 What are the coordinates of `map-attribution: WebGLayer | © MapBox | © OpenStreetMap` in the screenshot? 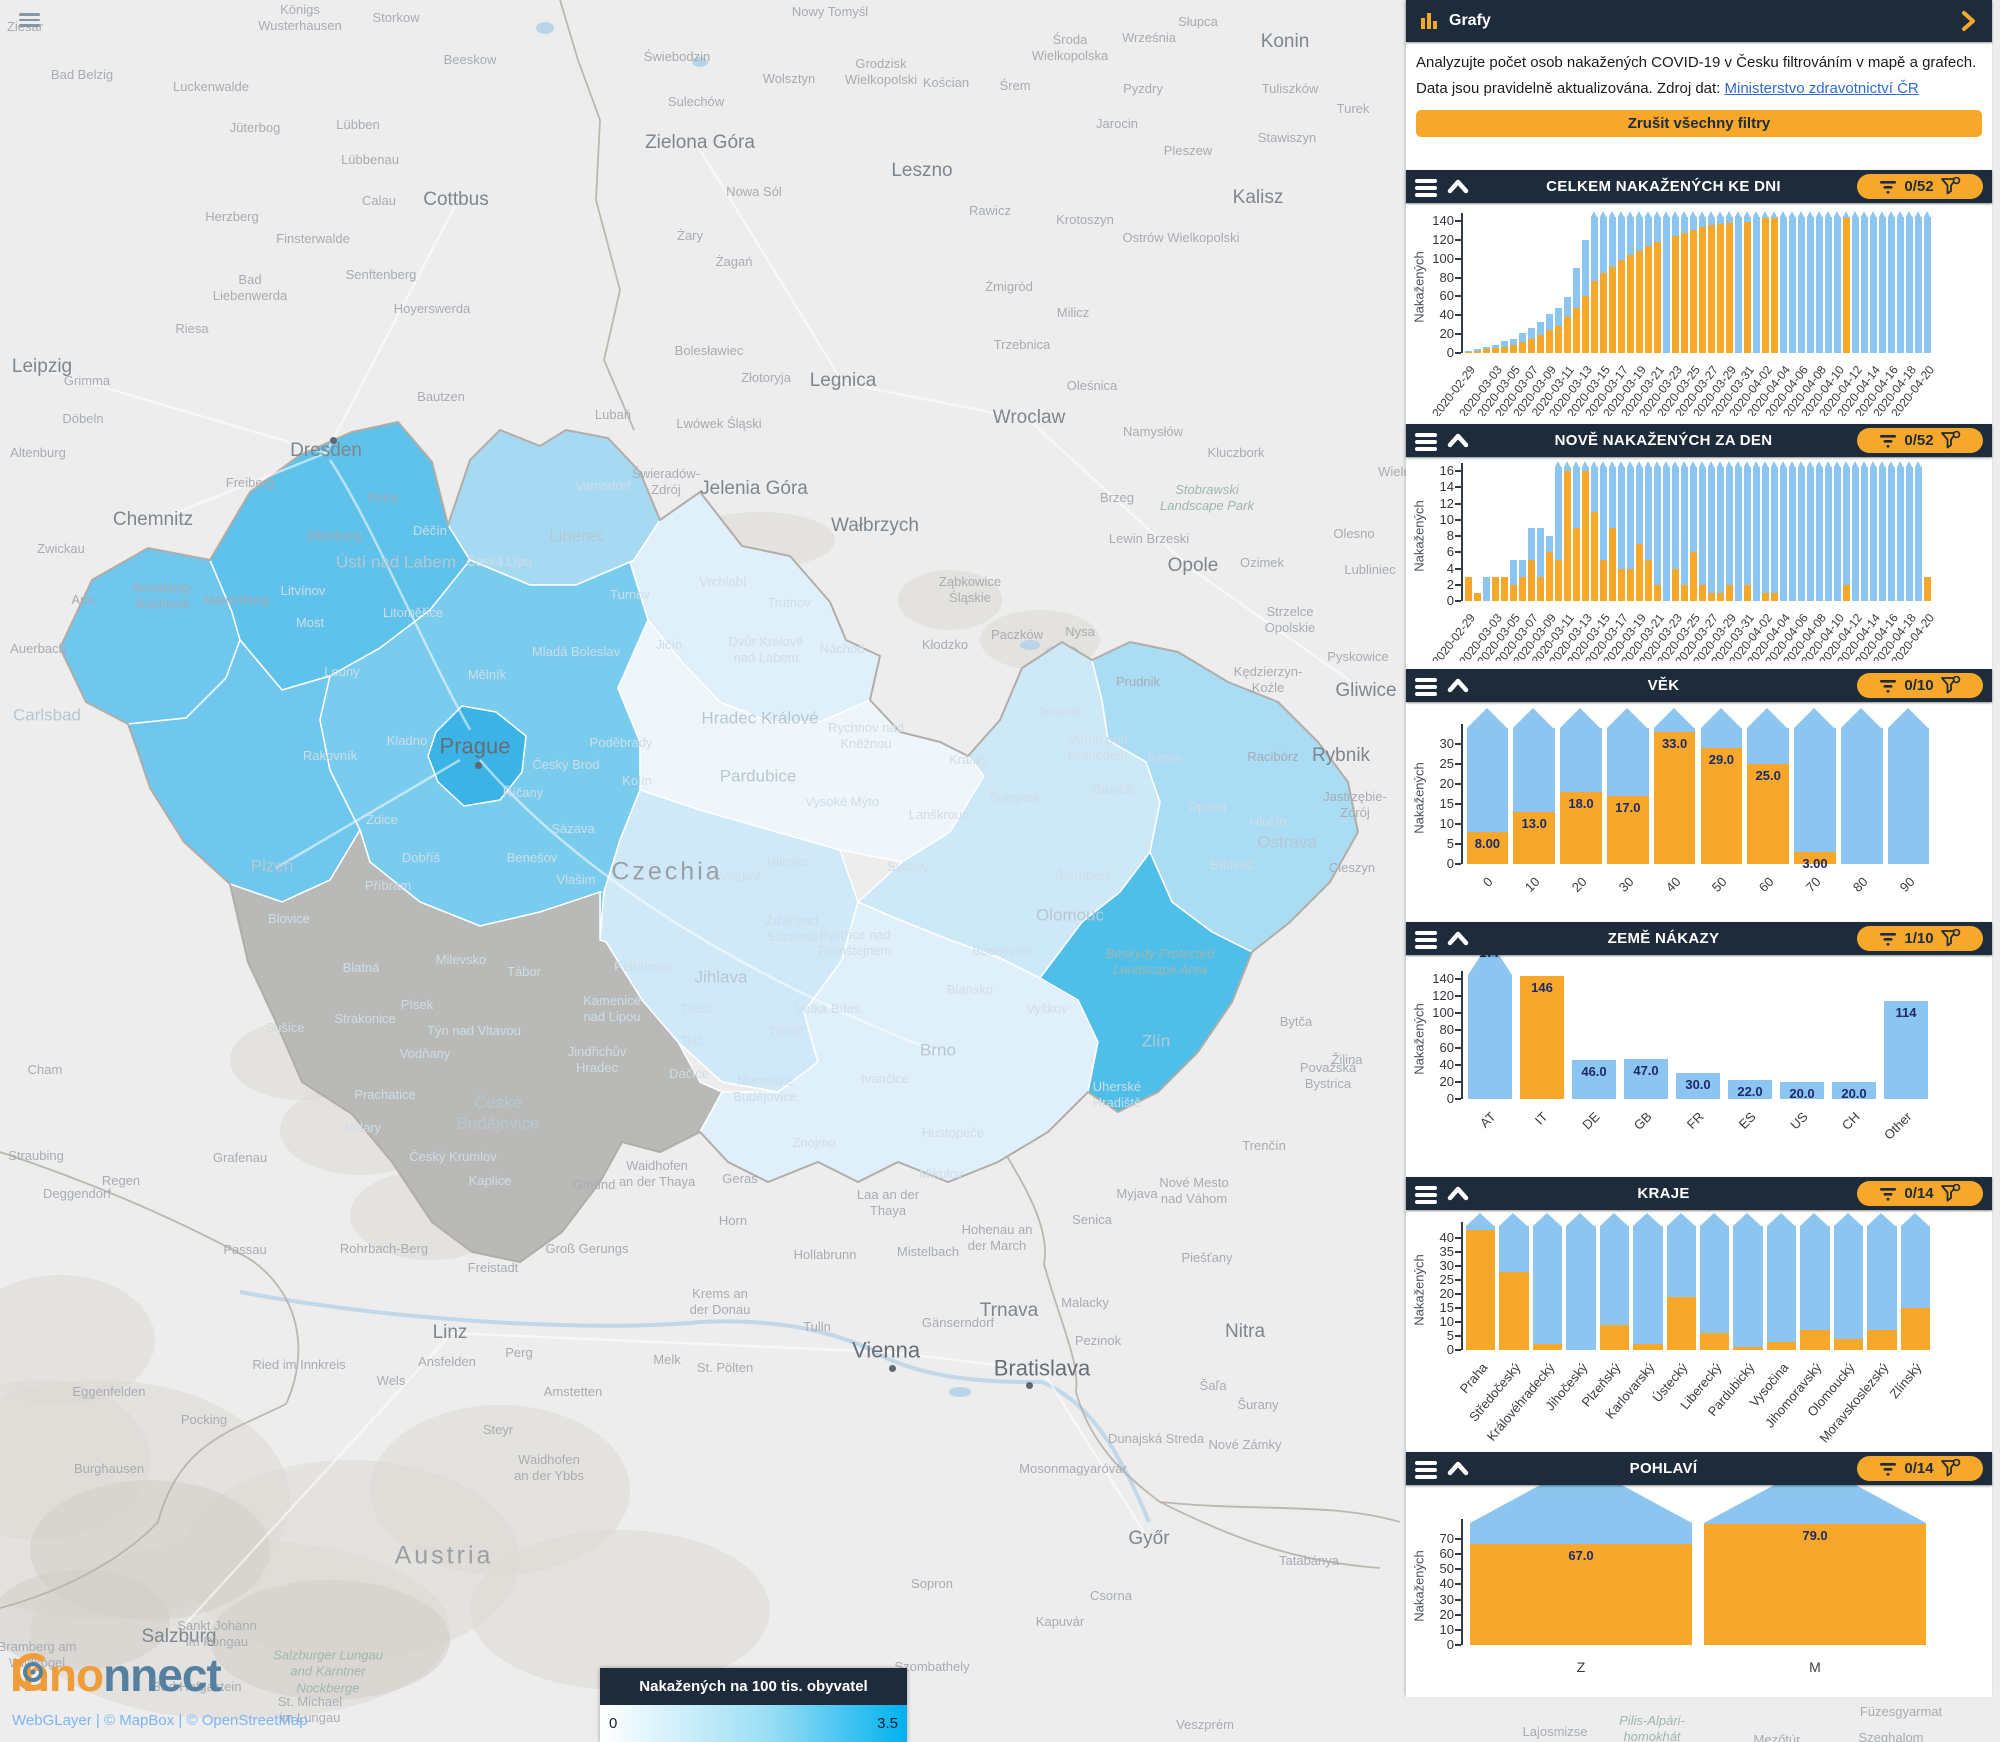 It's located at (160, 1720).